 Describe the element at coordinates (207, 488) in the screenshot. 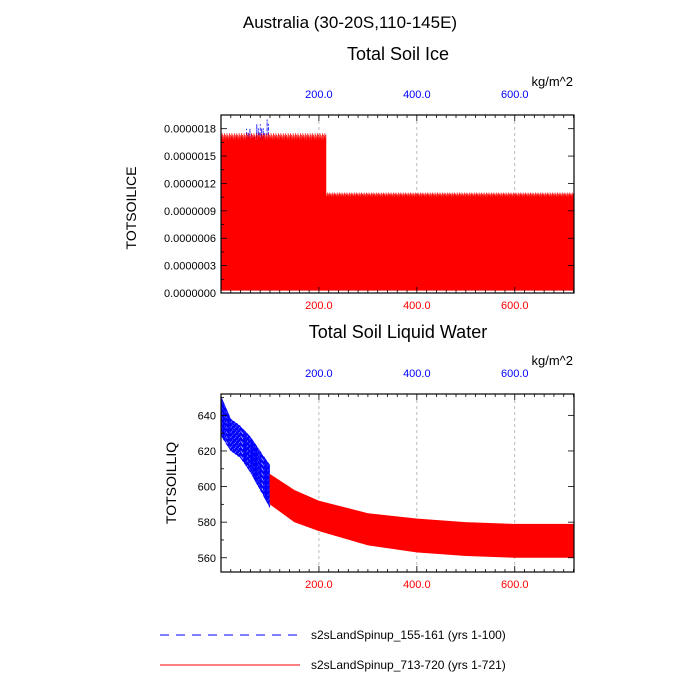

I see `y-tick-label: 600` at that location.